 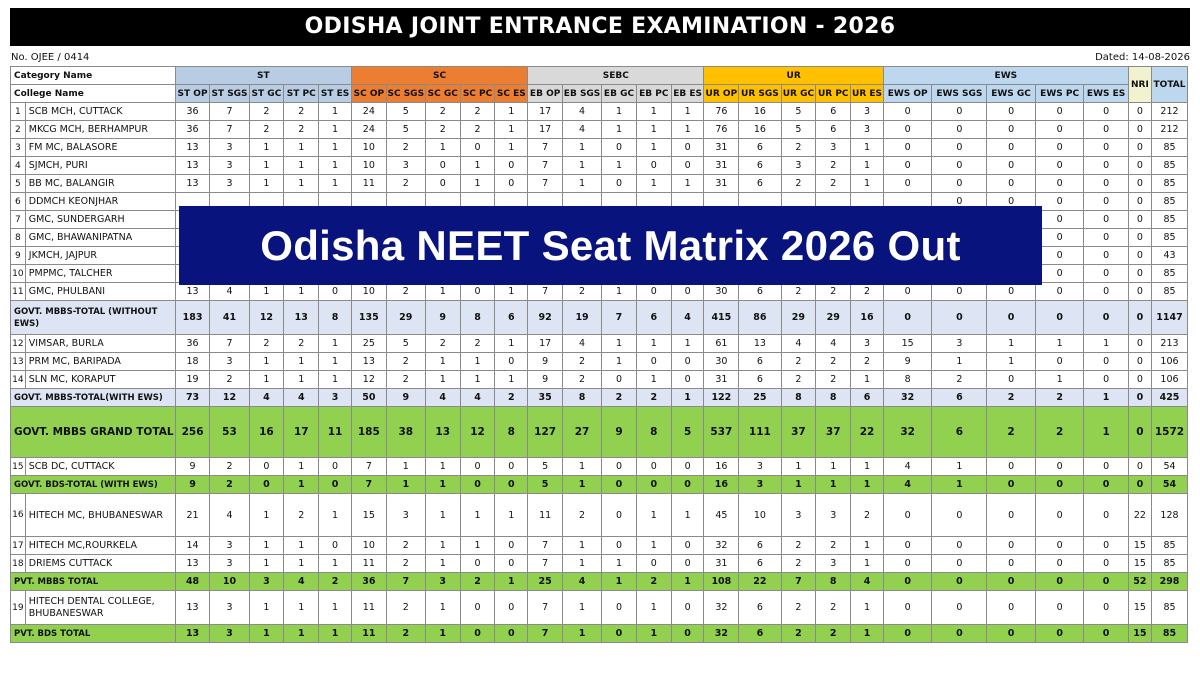 What do you see at coordinates (93, 397) in the screenshot?
I see `total-label: GOVT. MBBS-TOTAL(WITH EWS)` at bounding box center [93, 397].